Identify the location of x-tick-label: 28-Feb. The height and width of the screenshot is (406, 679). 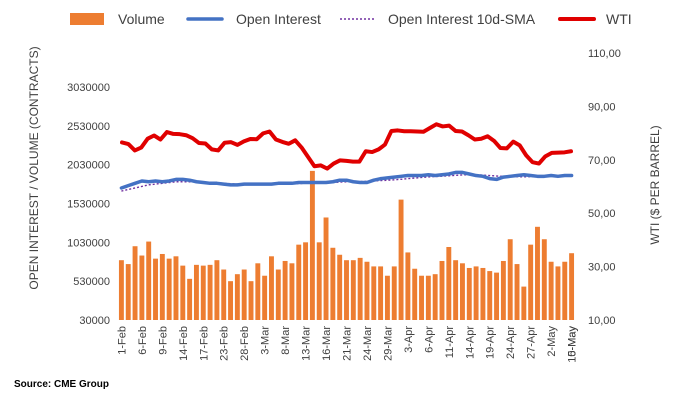
(245, 343).